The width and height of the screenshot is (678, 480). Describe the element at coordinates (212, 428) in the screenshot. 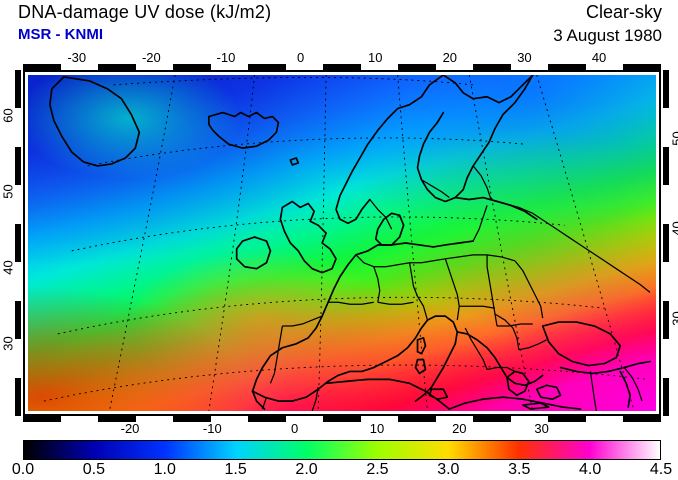

I see `bottom-axis-tick--10: -10` at that location.